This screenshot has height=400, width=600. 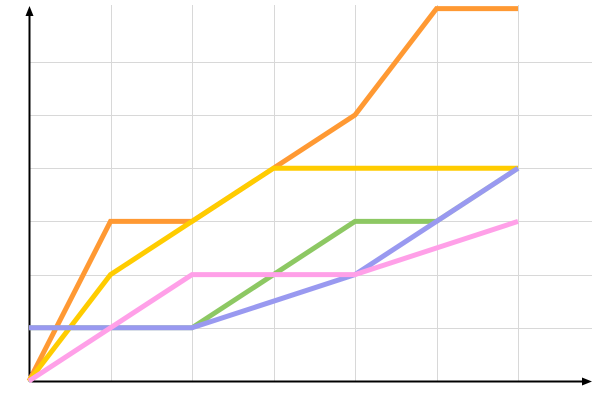 I want to click on x-axis-arrow-icon, so click(x=587, y=381).